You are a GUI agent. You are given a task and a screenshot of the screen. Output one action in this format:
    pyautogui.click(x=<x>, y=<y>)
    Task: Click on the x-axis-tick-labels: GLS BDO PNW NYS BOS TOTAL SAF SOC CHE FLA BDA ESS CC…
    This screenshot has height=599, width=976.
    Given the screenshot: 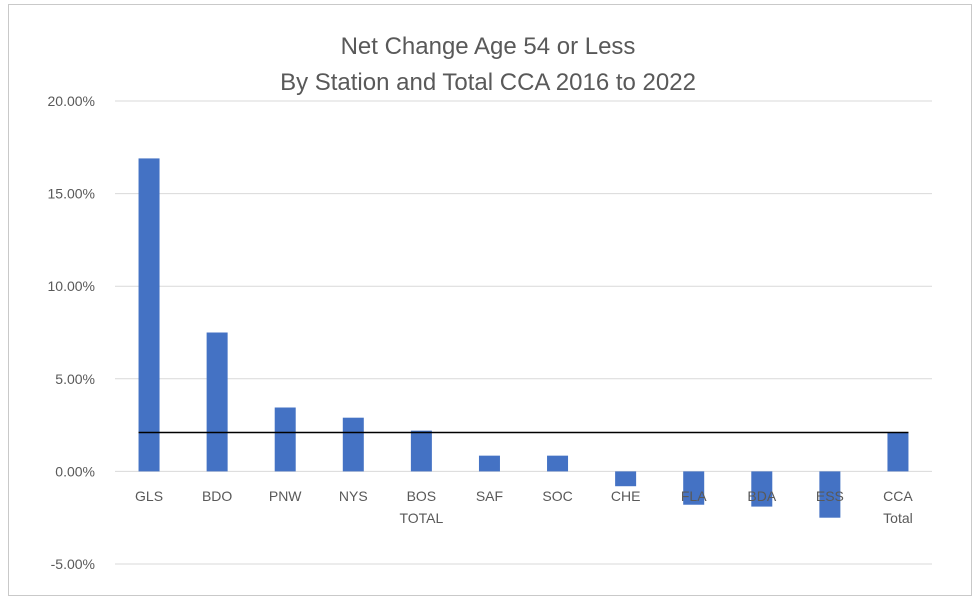 What is the action you would take?
    pyautogui.click(x=524, y=507)
    